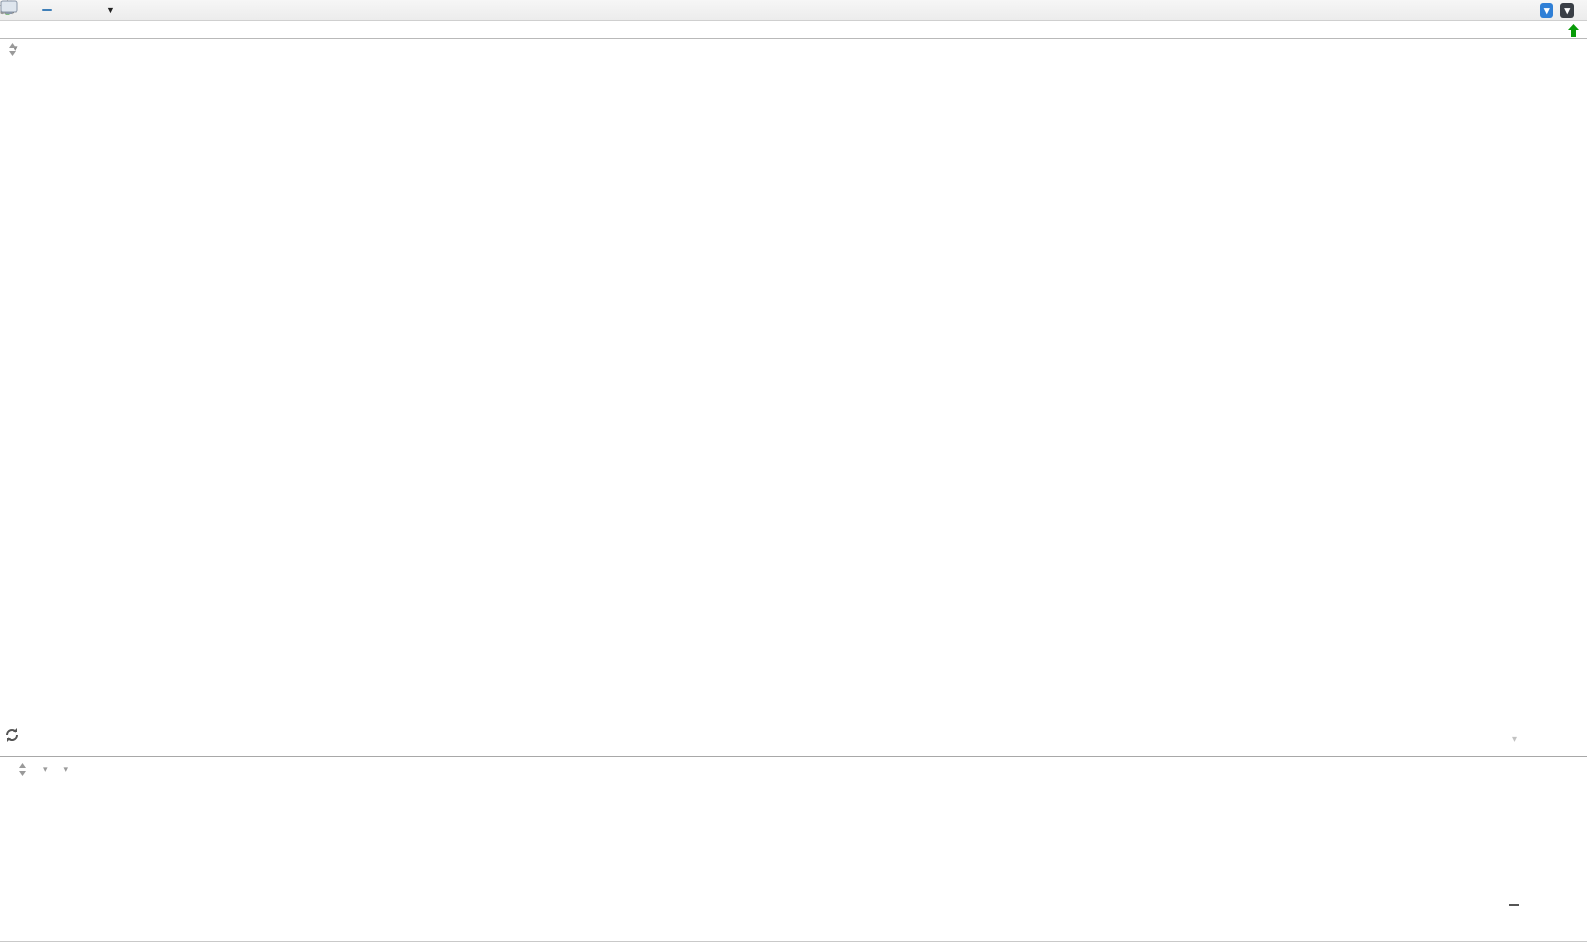 Image resolution: width=1587 pixels, height=942 pixels. Describe the element at coordinates (1515, 739) in the screenshot. I see `scale-selector: ▾` at that location.